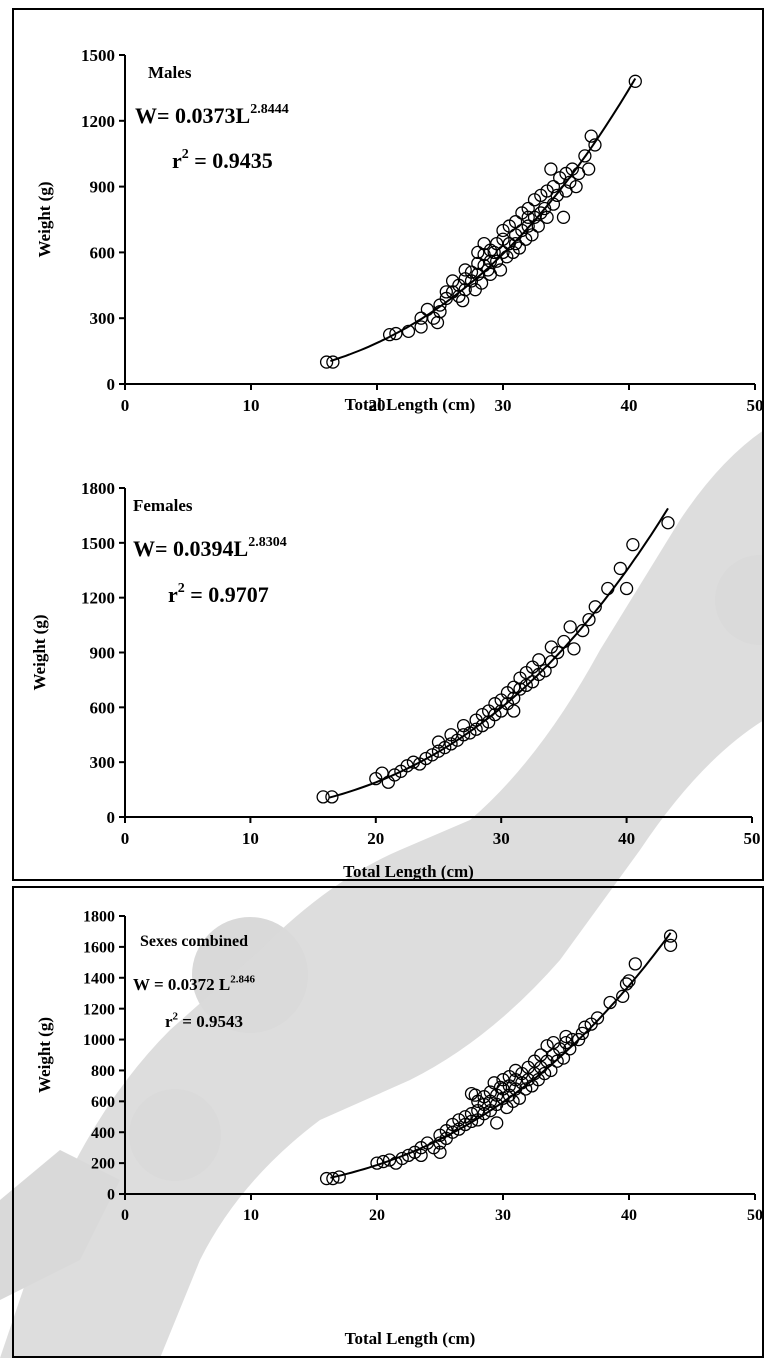 The width and height of the screenshot is (764, 1358). Describe the element at coordinates (103, 762) in the screenshot. I see `y-tick-label: 300` at that location.